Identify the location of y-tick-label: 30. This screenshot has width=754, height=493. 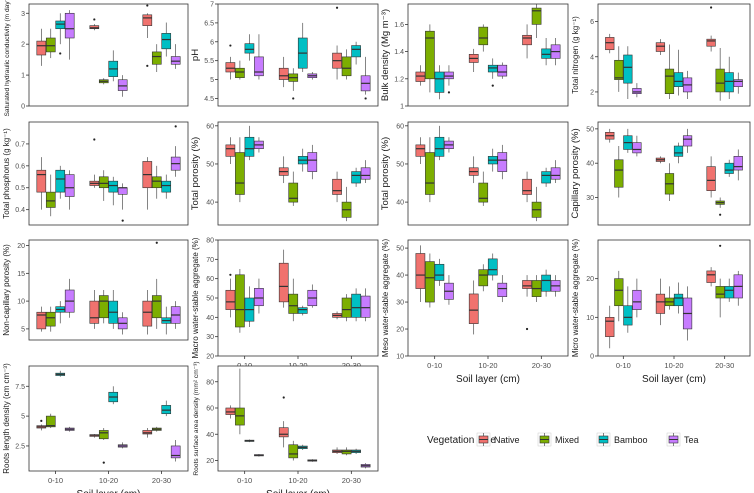
(590, 198).